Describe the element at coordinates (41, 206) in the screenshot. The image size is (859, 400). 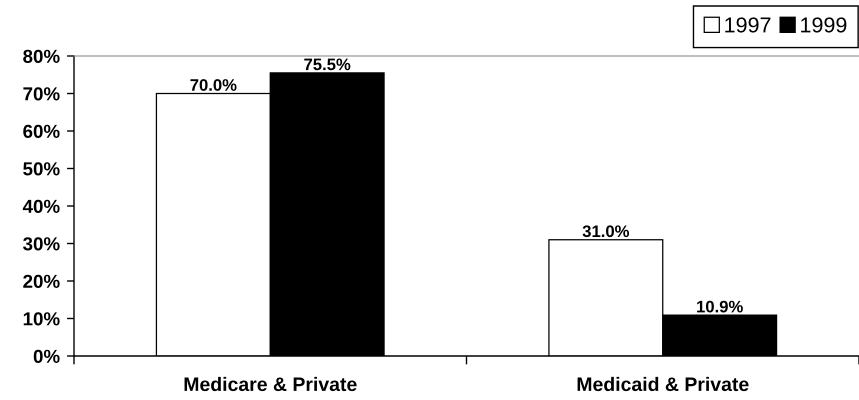
I see `y-tick-label: 40%` at that location.